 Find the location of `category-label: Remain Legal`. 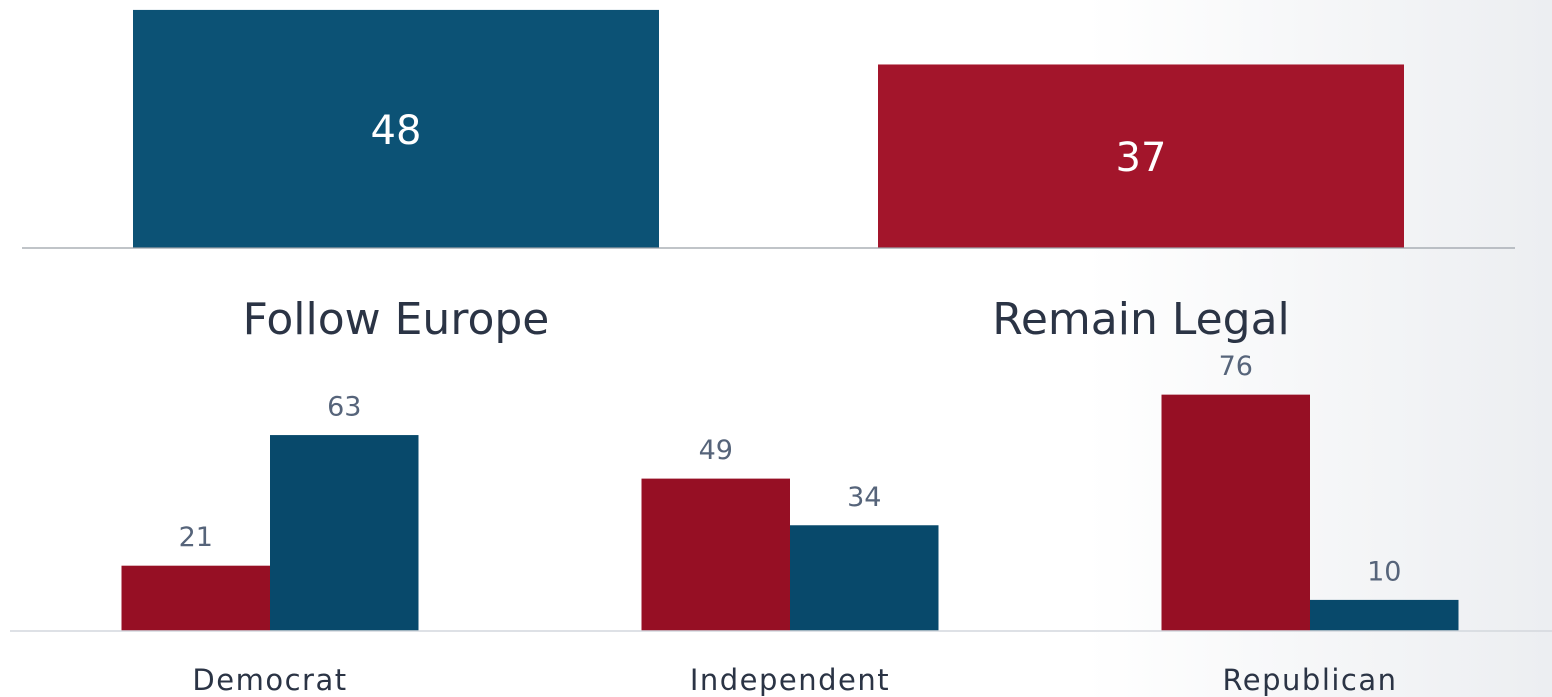

category-label: Remain Legal is located at coordinates (1141, 319).